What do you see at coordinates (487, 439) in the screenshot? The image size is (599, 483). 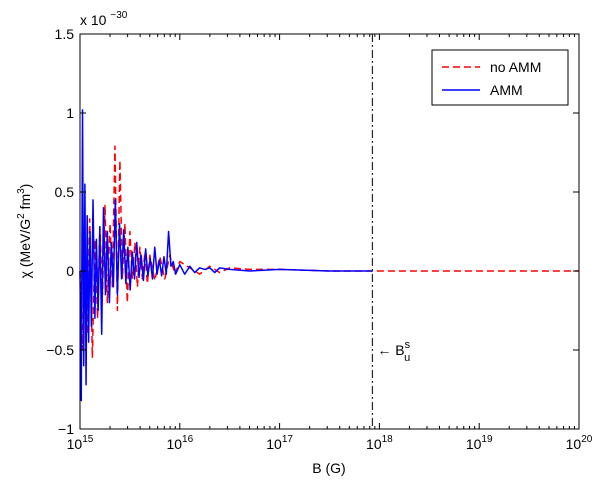 I see `x-tick-exponent: 19` at bounding box center [487, 439].